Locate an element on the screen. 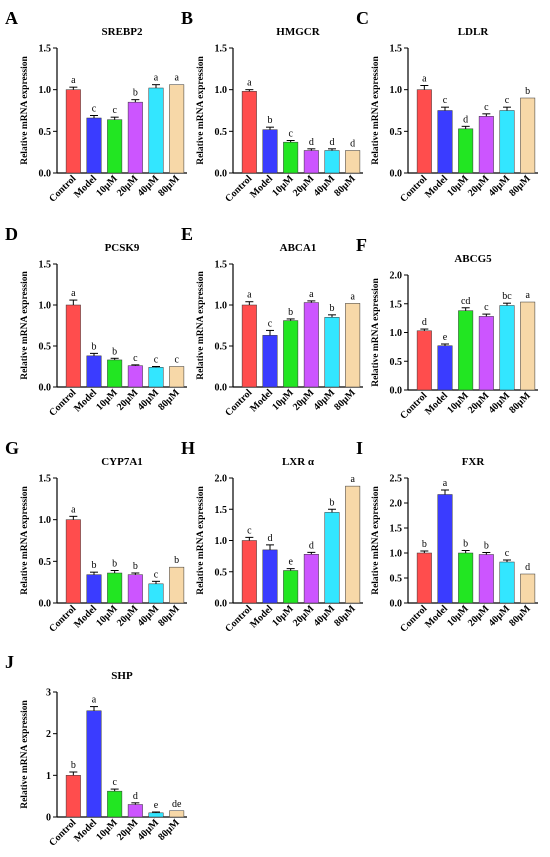  x-tick-label: Control is located at coordinates (238, 188).